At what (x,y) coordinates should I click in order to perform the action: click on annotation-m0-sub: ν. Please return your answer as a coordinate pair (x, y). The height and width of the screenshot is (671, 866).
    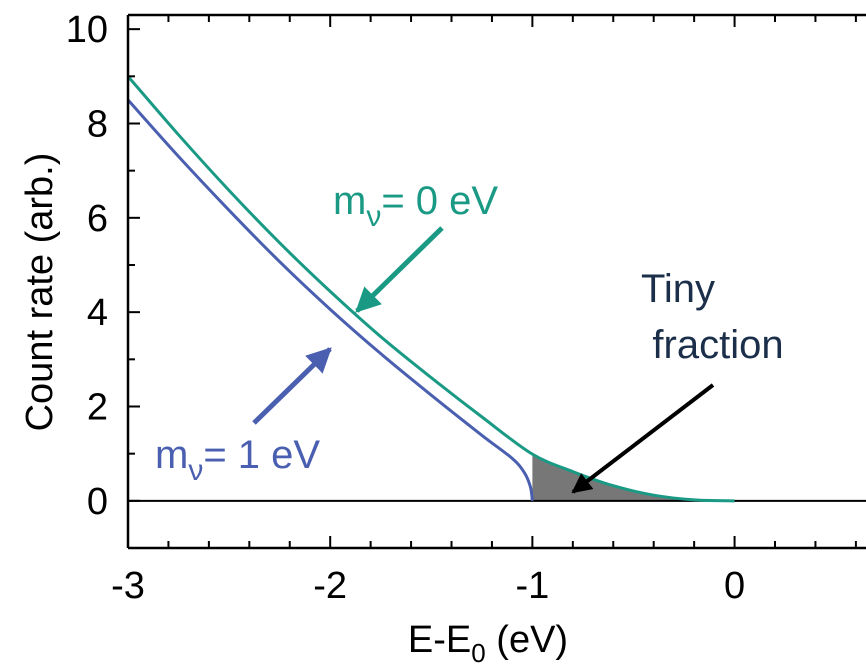
    Looking at the image, I should click on (373, 216).